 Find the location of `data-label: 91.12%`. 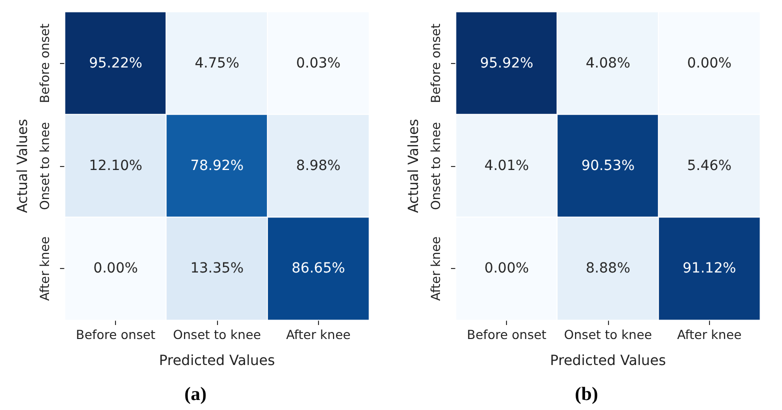

data-label: 91.12% is located at coordinates (709, 268).